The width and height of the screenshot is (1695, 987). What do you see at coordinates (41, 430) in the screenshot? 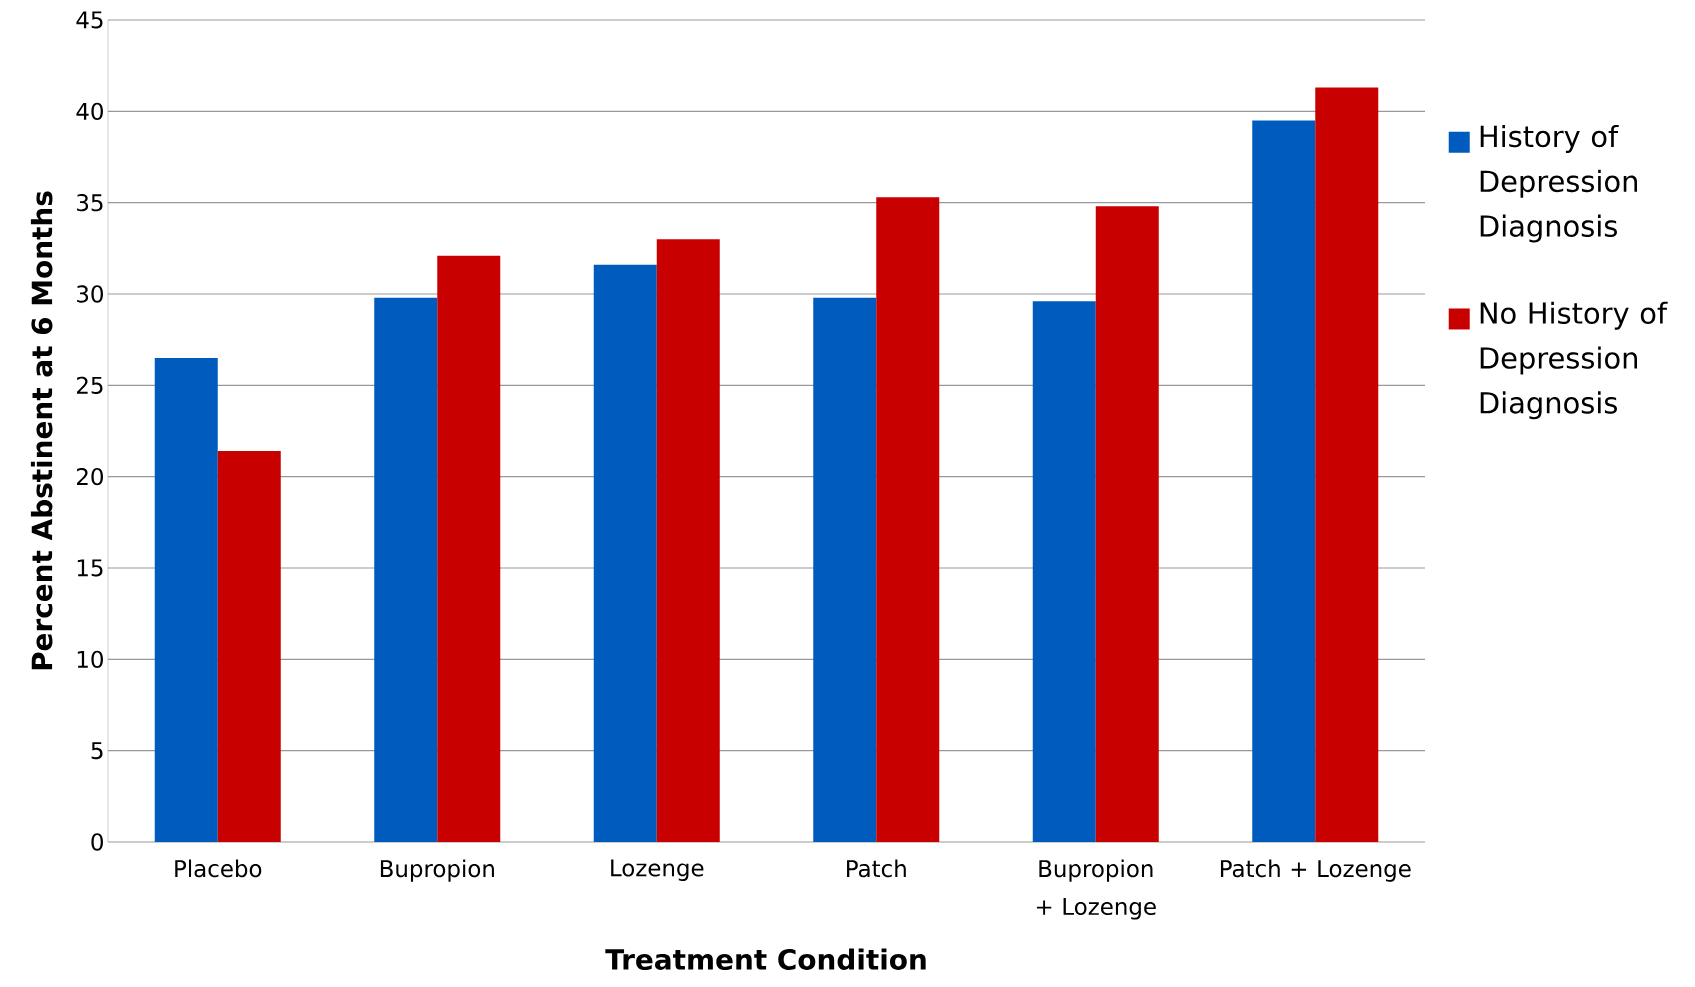
I see `y-axis-title: Percent Abstinent at 6 Months` at bounding box center [41, 430].